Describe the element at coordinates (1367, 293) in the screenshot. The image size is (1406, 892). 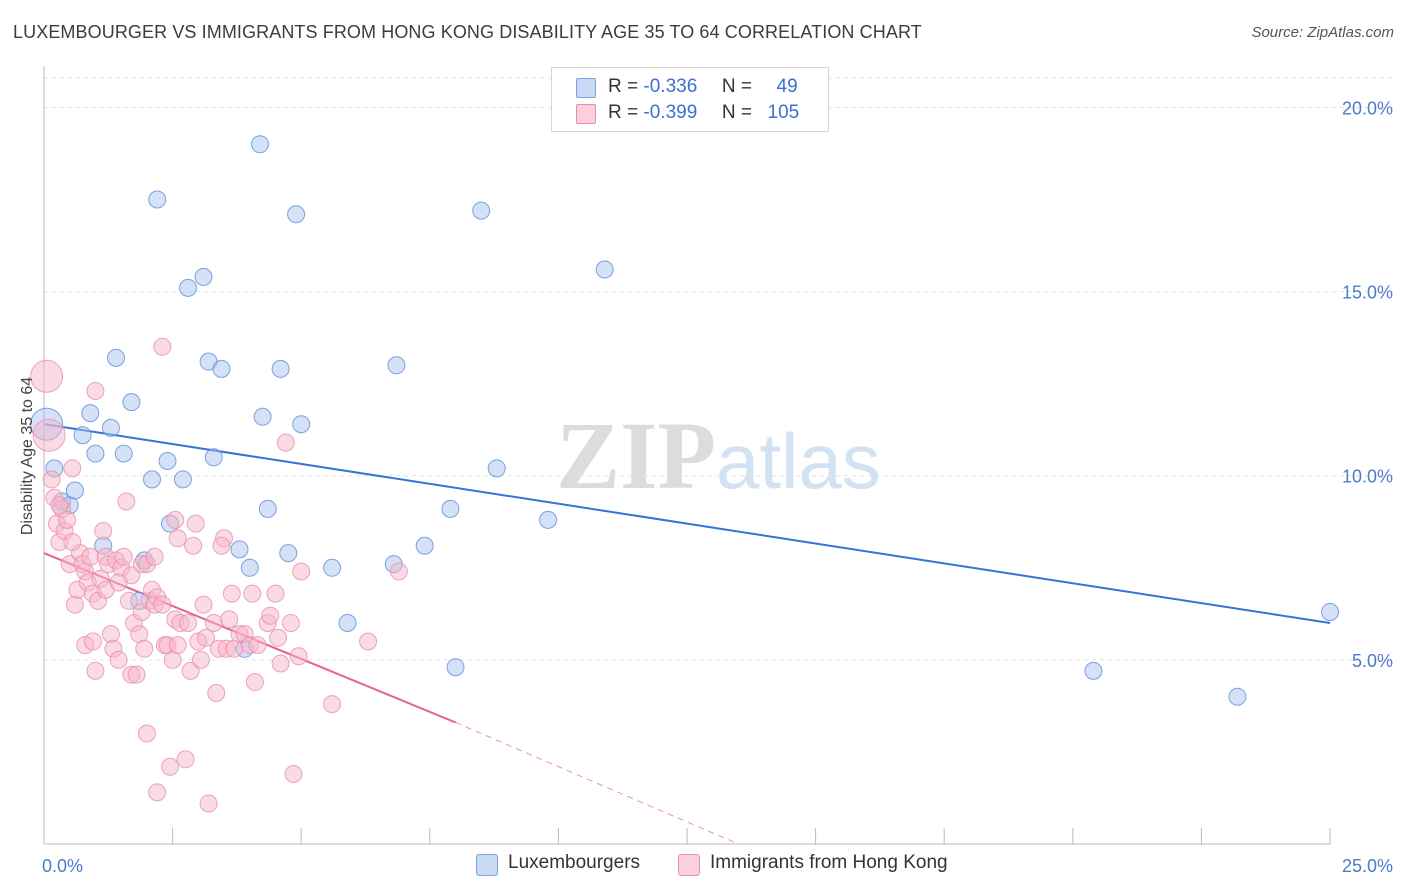
I see `y-tick-label: 15.0%` at that location.